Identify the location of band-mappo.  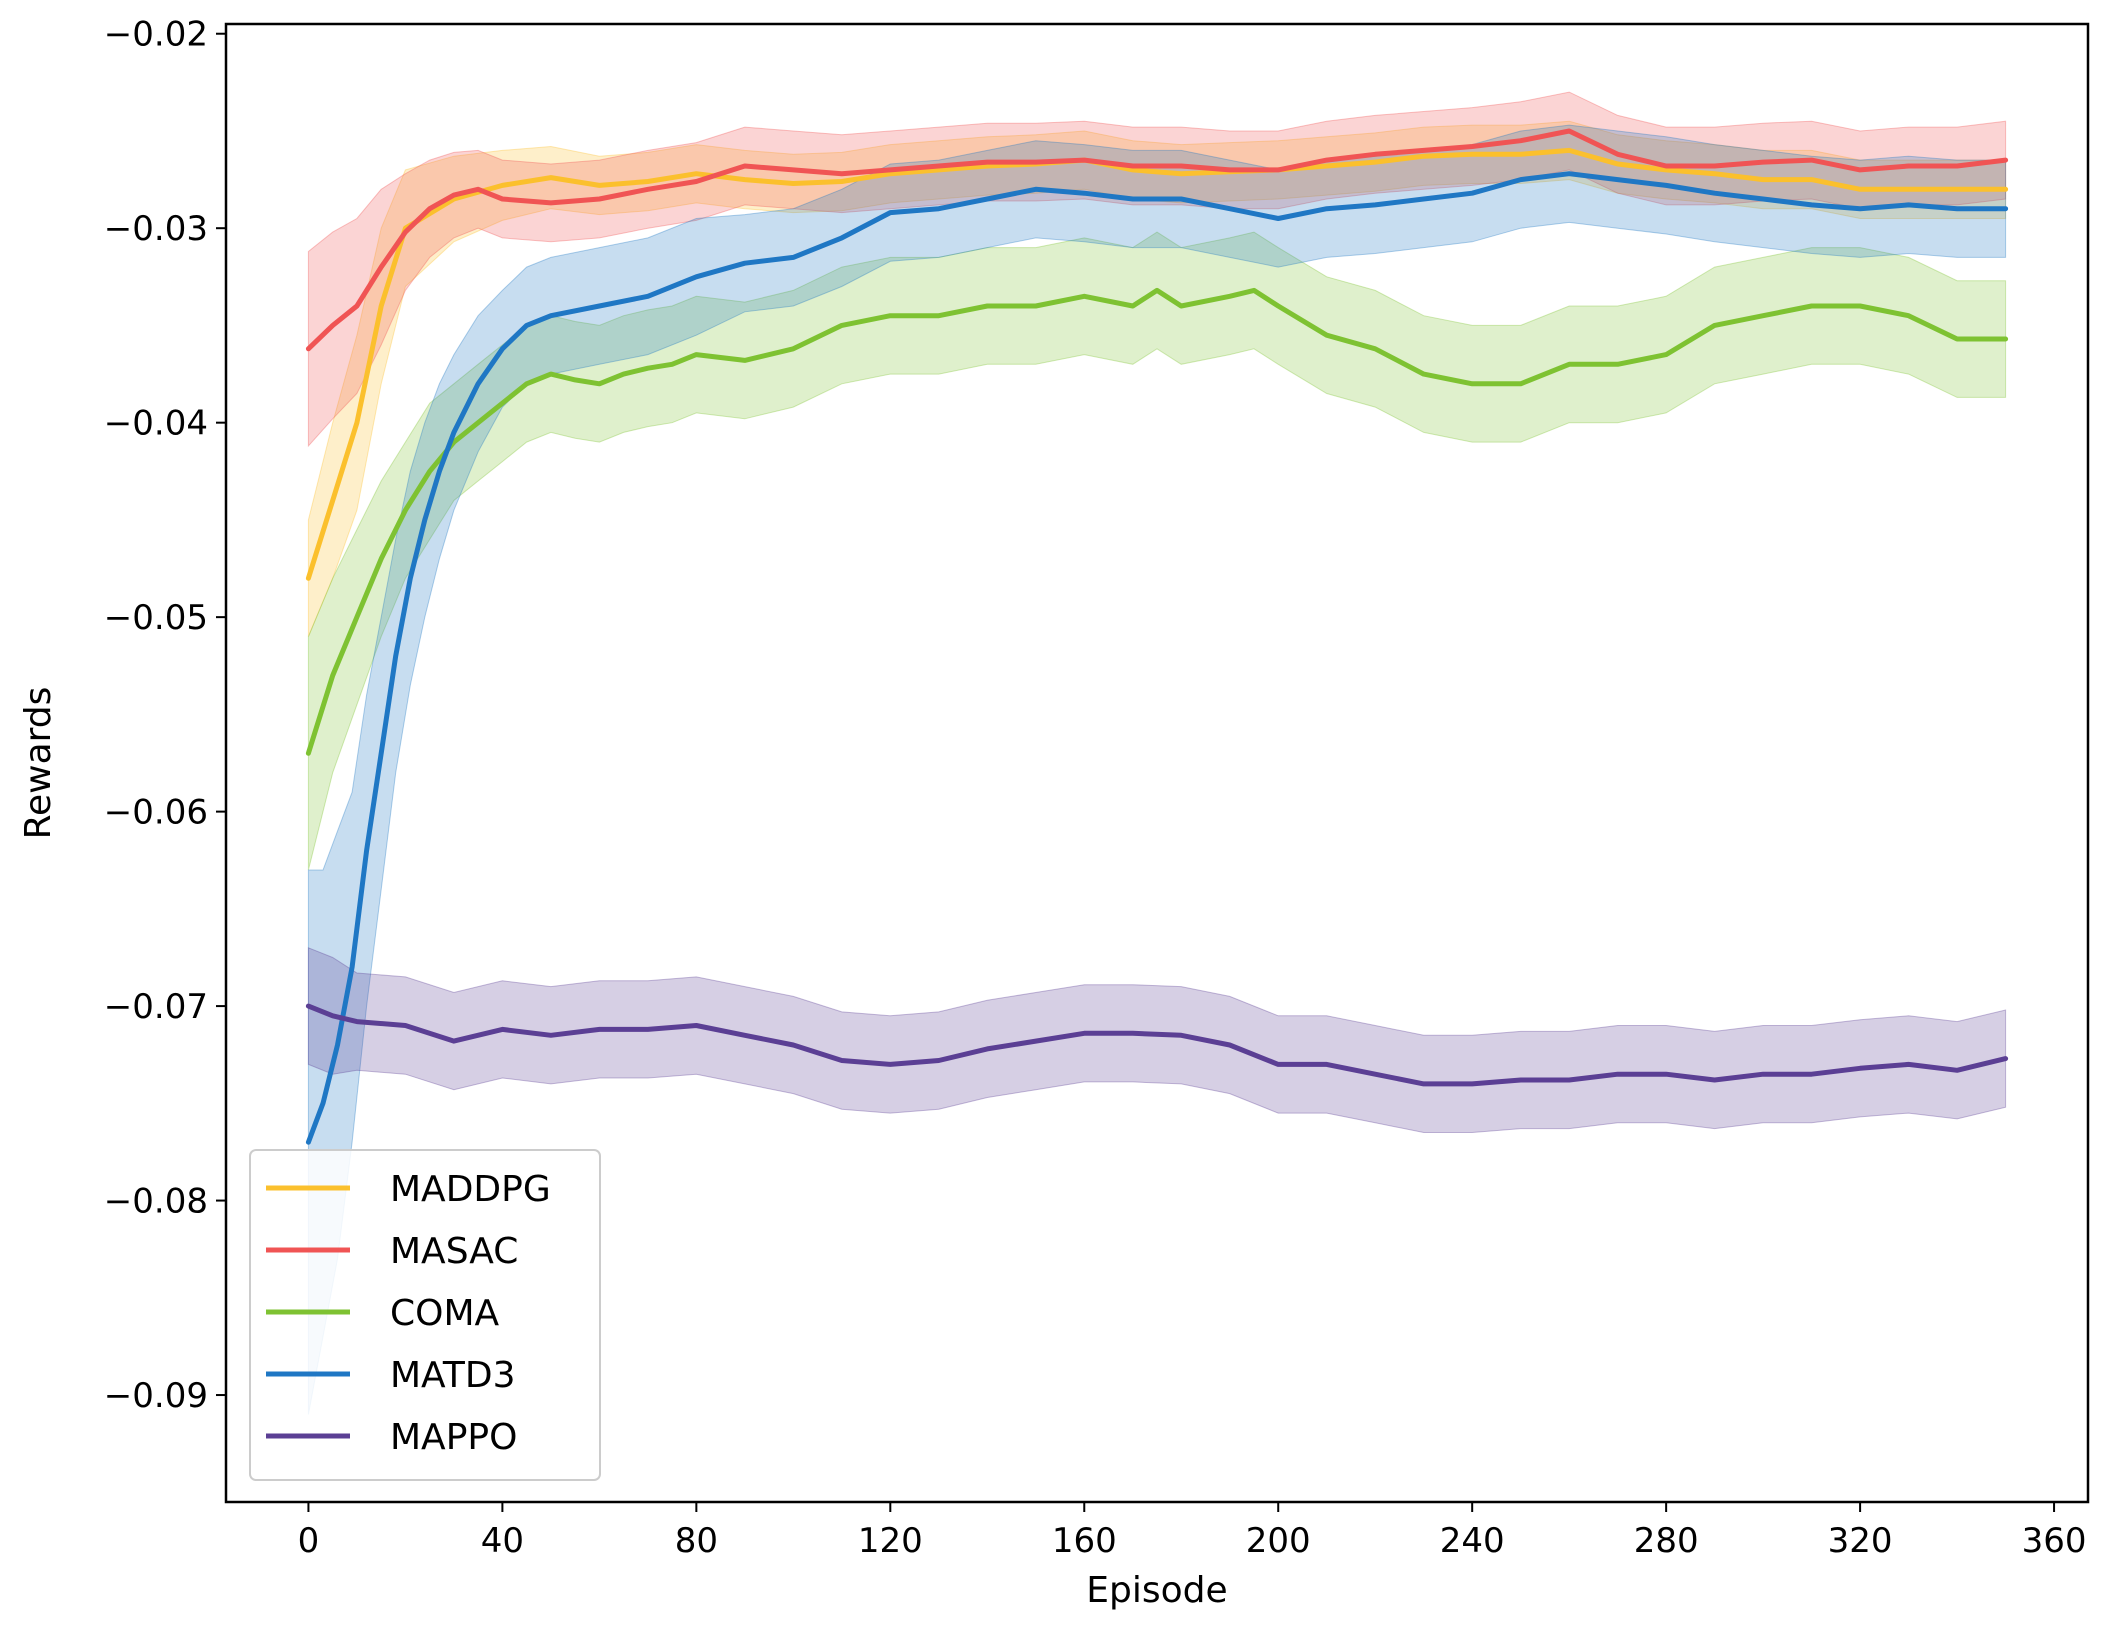
(1157, 1040).